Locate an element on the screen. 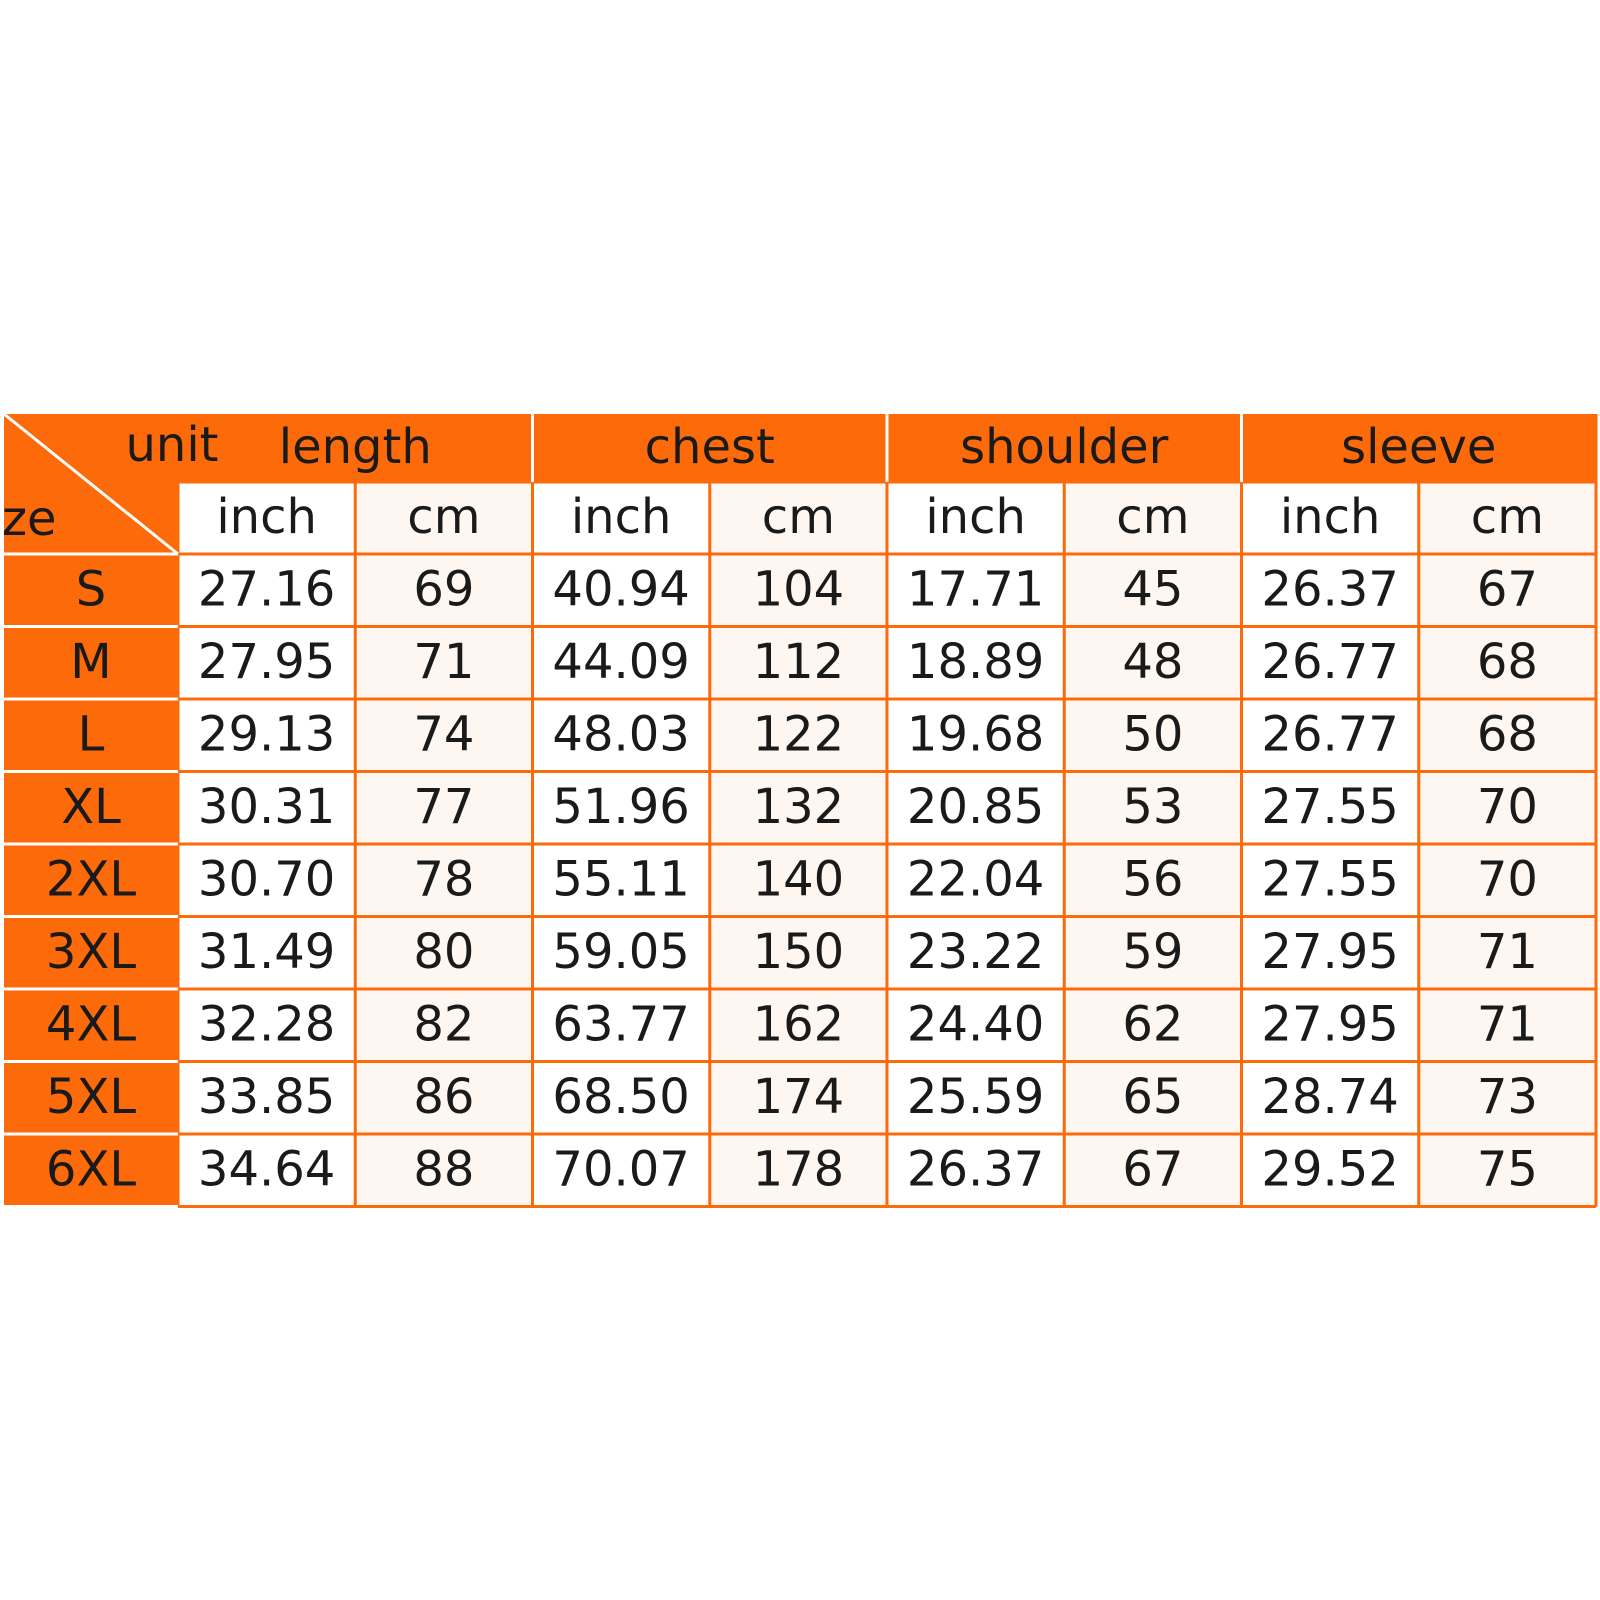  cell-value: 23.22 is located at coordinates (975, 952).